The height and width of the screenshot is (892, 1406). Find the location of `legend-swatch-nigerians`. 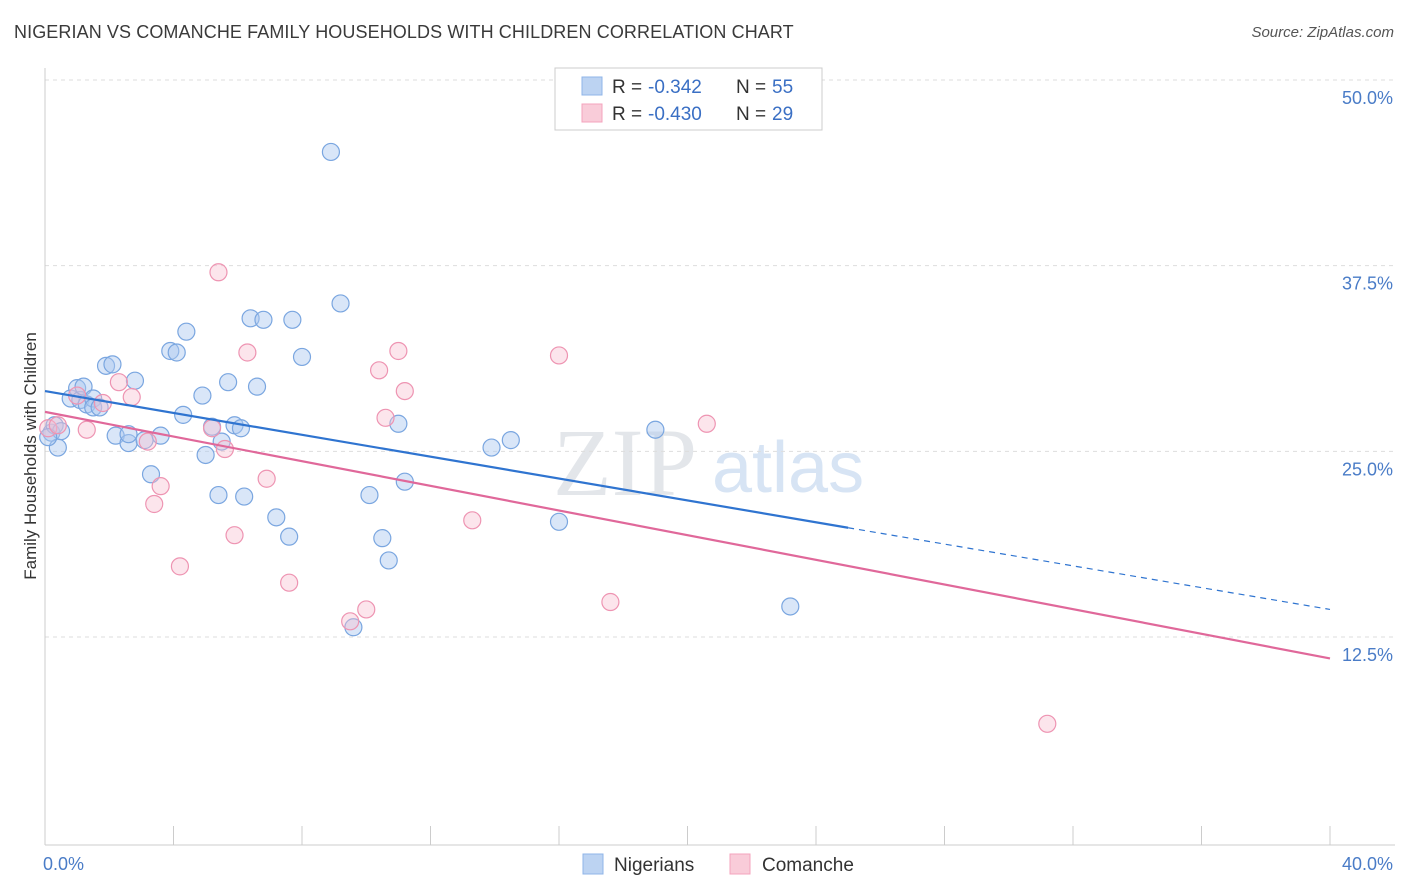

legend-swatch-nigerians is located at coordinates (592, 86).